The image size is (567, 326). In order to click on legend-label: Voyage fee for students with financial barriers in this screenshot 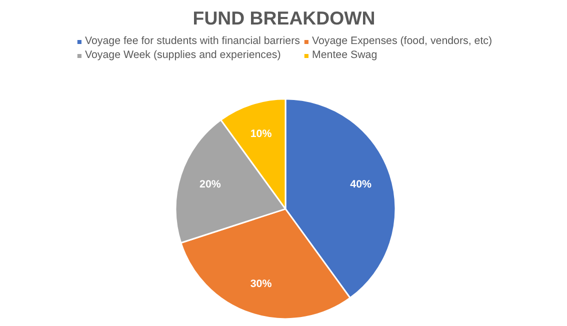, I will do `click(192, 41)`.